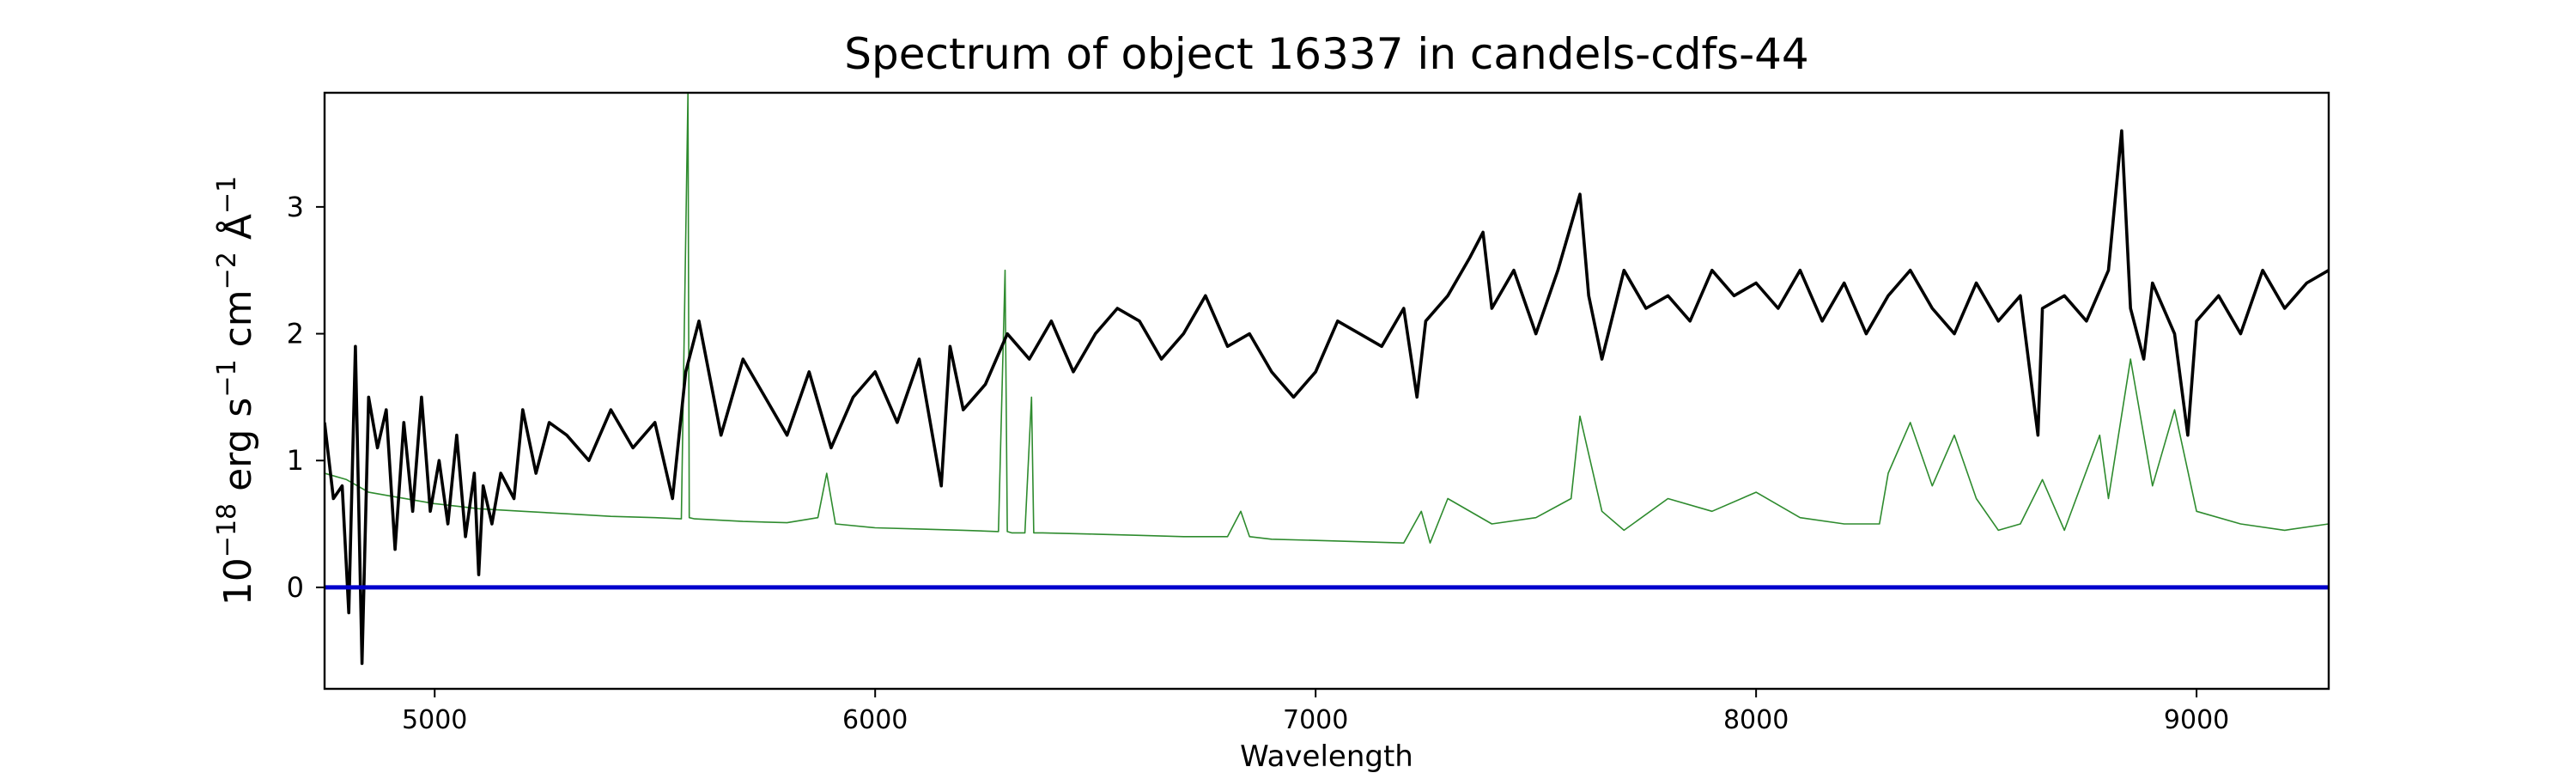 This screenshot has height=773, width=2576. I want to click on y-tick-label: 2, so click(295, 334).